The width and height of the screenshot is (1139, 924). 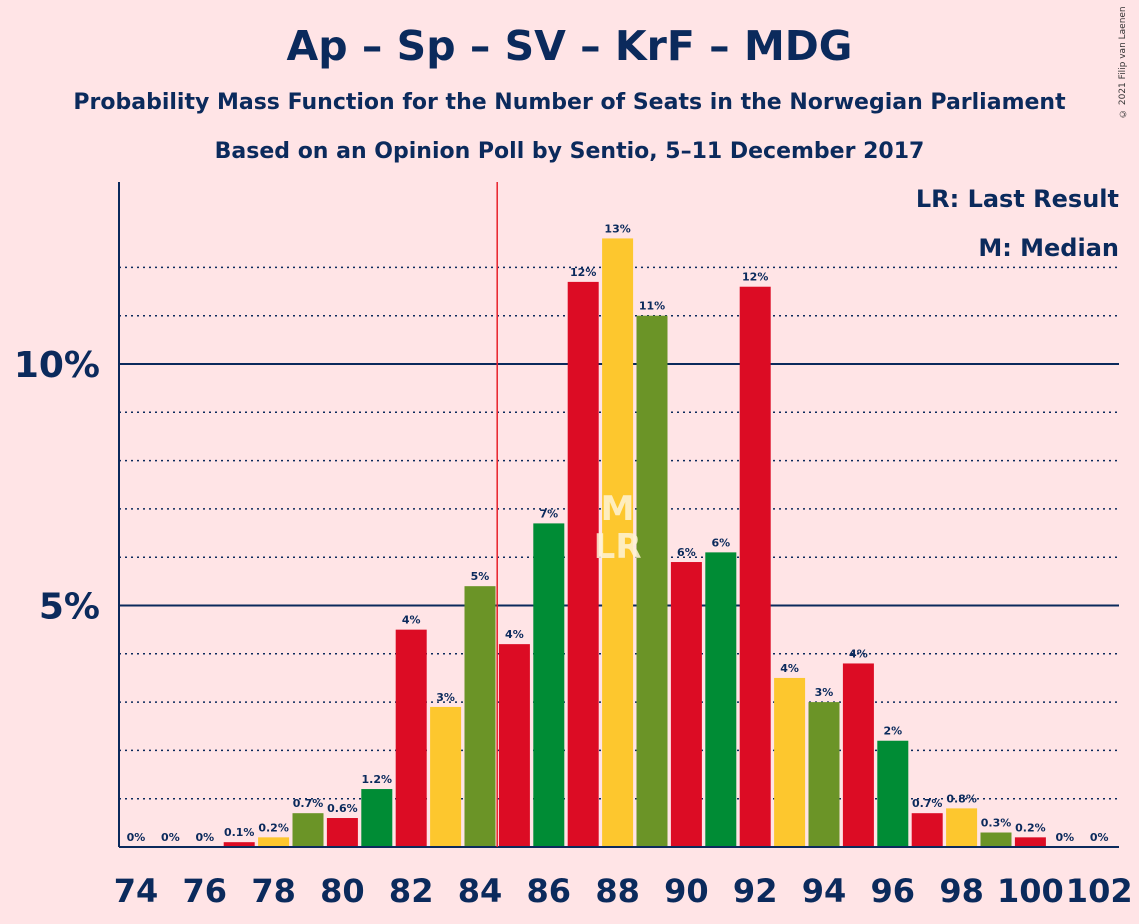 I want to click on x-tick-label: 84, so click(x=480, y=891).